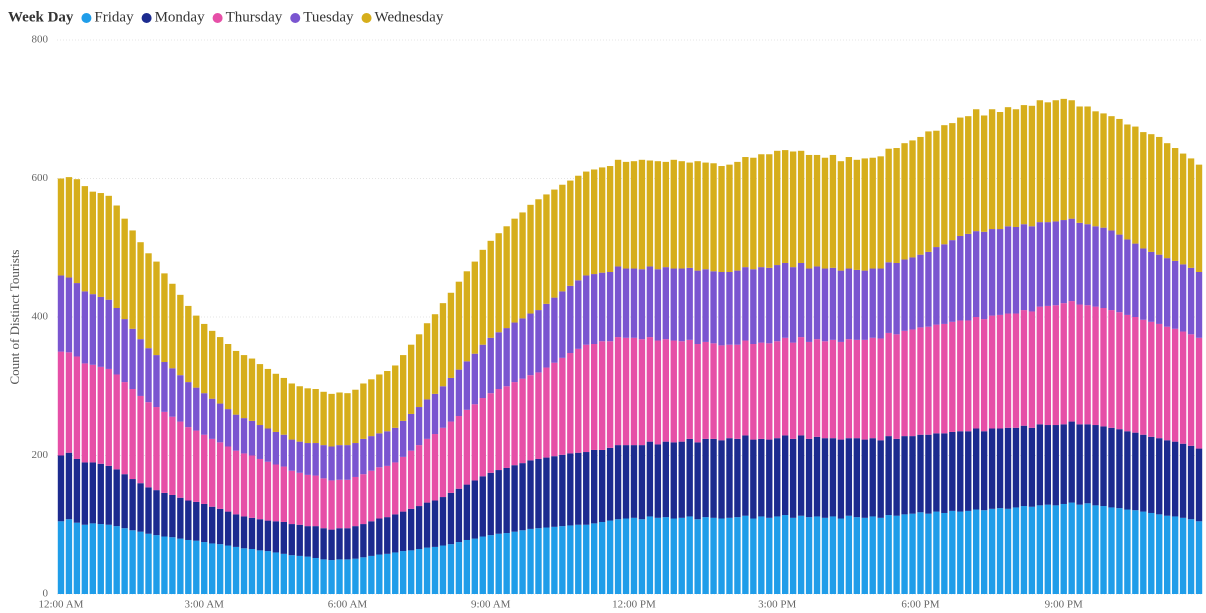  I want to click on x-tick-label: 9:00 PM, so click(1064, 605).